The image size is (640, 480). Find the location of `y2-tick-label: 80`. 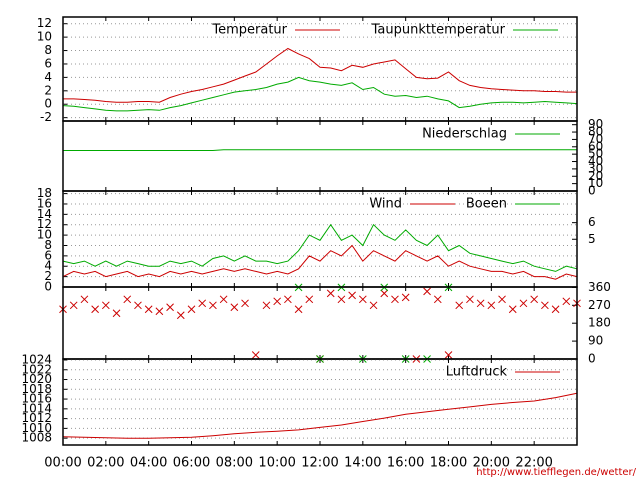

y2-tick-label: 80 is located at coordinates (595, 132).